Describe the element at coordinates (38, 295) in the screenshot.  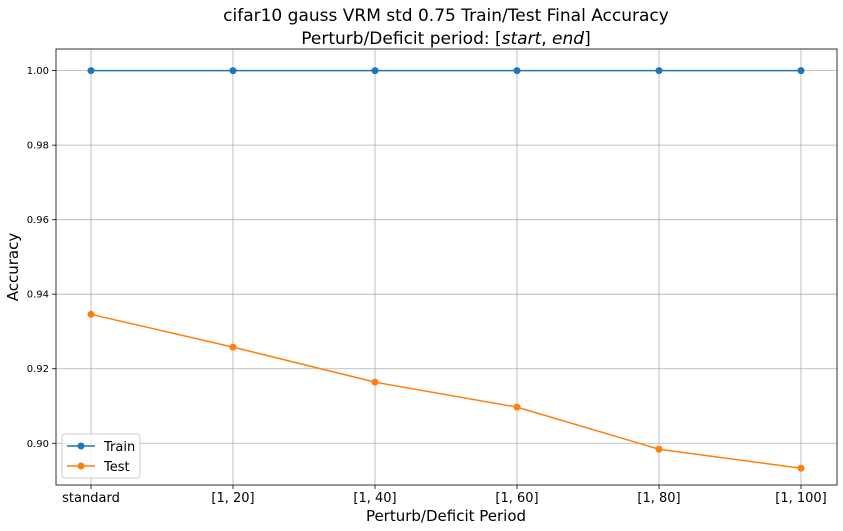
I see `y-tick-label: 0.94` at that location.